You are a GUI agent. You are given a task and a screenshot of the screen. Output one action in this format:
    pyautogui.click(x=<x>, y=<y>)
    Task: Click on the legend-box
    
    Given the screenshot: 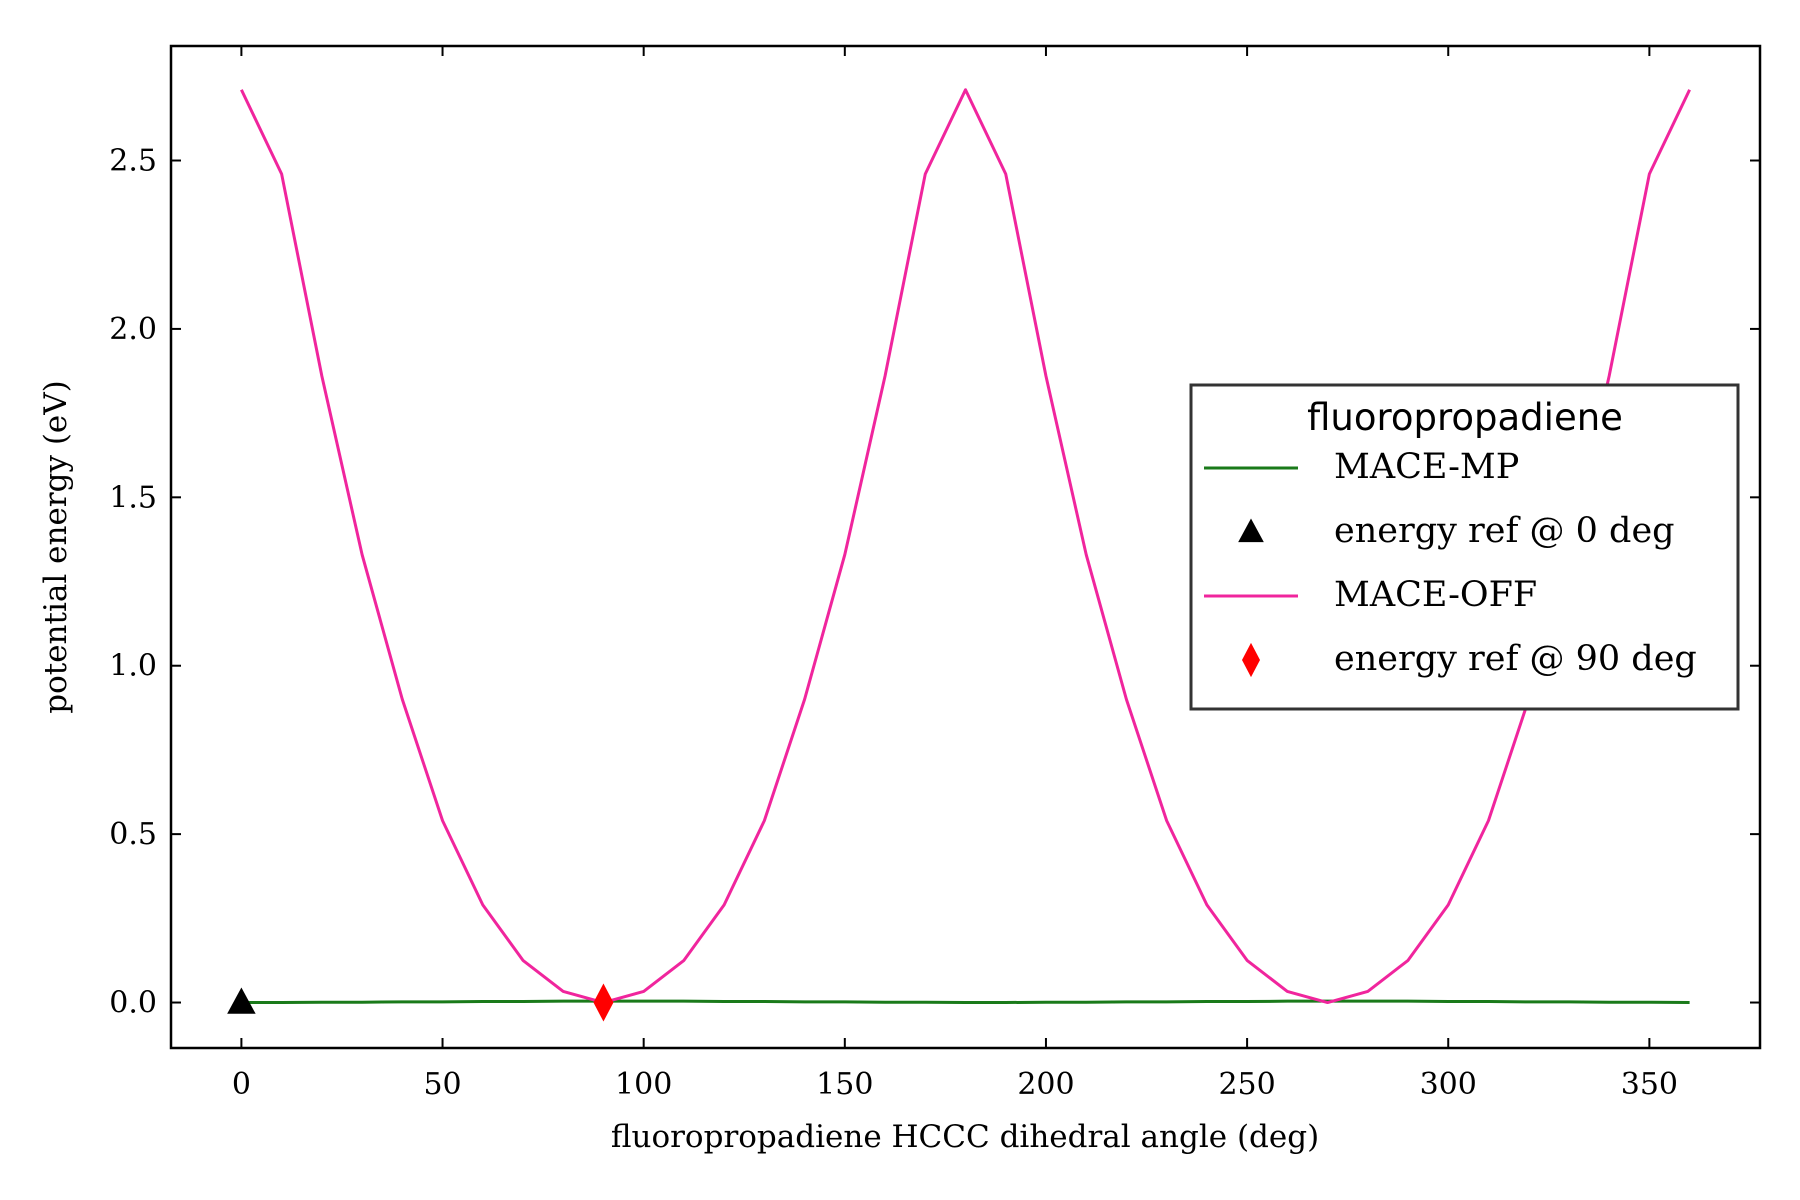 What is the action you would take?
    pyautogui.click(x=1464, y=547)
    